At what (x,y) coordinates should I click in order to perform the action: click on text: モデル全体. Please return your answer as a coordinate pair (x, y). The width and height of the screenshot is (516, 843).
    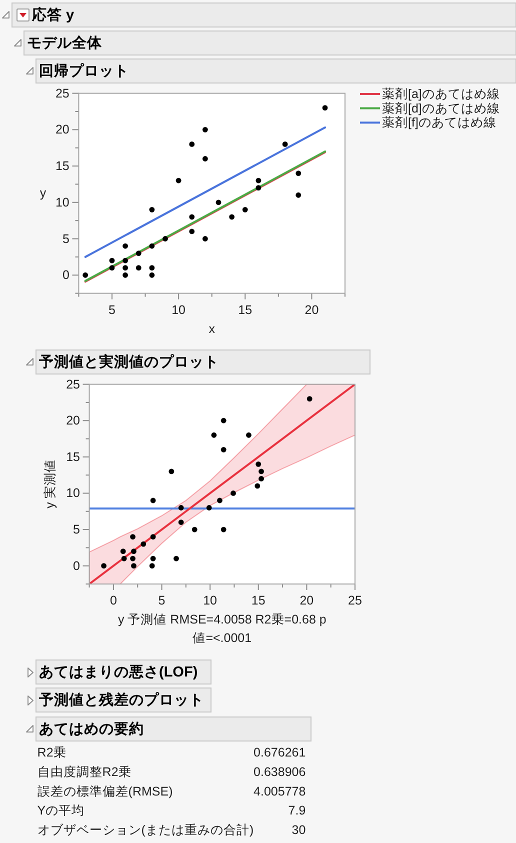
    Looking at the image, I should click on (65, 43).